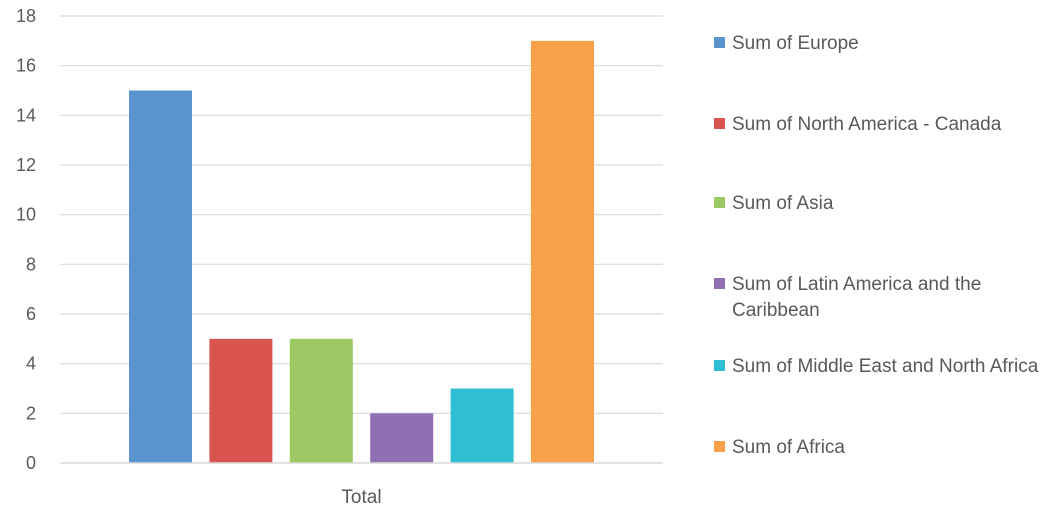  Describe the element at coordinates (719, 42) in the screenshot. I see `legend-swatch-europe` at that location.